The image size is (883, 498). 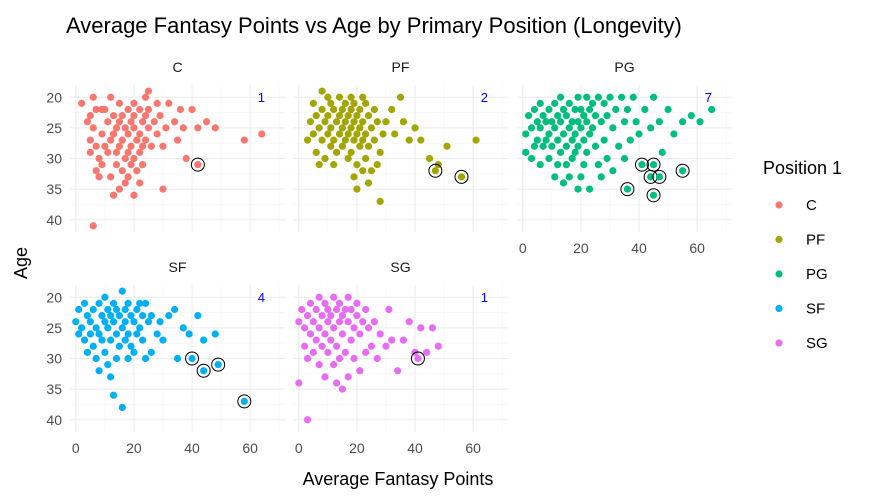 What do you see at coordinates (54, 297) in the screenshot?
I see `y-tick-label: 20` at bounding box center [54, 297].